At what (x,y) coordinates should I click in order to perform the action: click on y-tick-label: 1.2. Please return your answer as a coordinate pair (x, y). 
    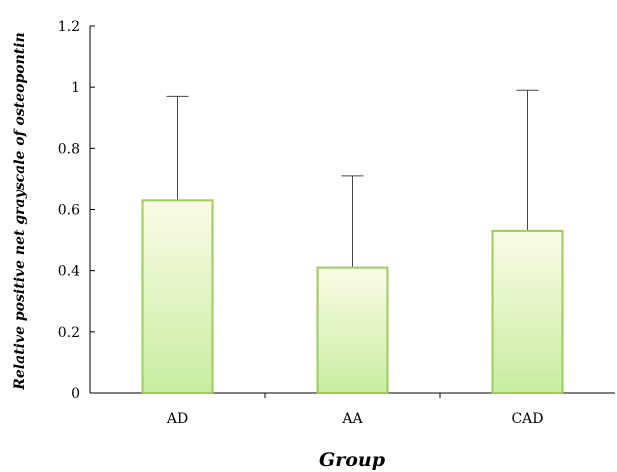
    Looking at the image, I should click on (69, 27).